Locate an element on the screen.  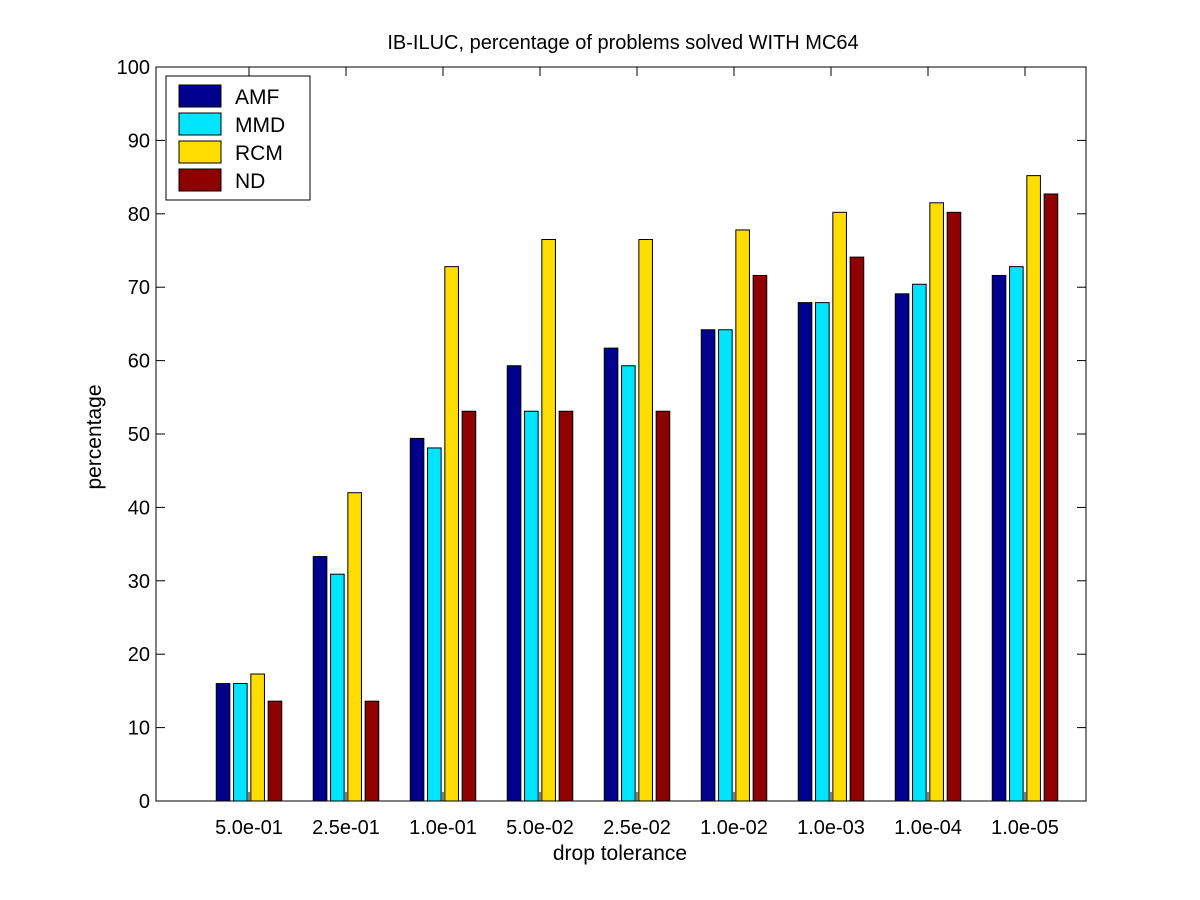
bar-amf-1.0e-02 is located at coordinates (708, 565).